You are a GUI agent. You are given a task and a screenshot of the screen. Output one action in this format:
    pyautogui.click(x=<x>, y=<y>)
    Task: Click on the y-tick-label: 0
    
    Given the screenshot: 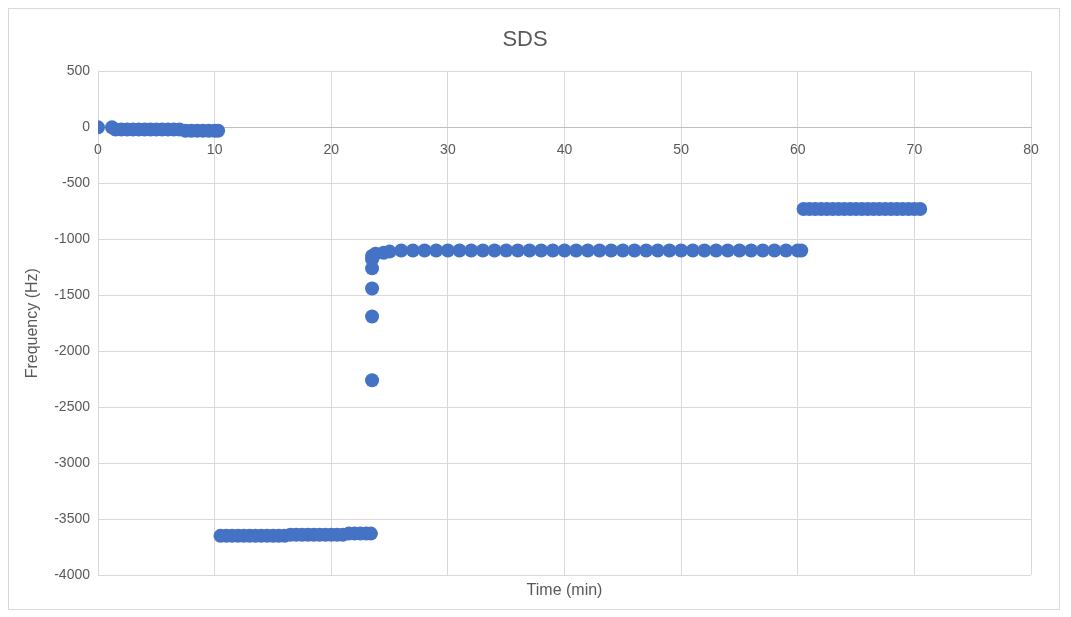 What is the action you would take?
    pyautogui.click(x=86, y=126)
    